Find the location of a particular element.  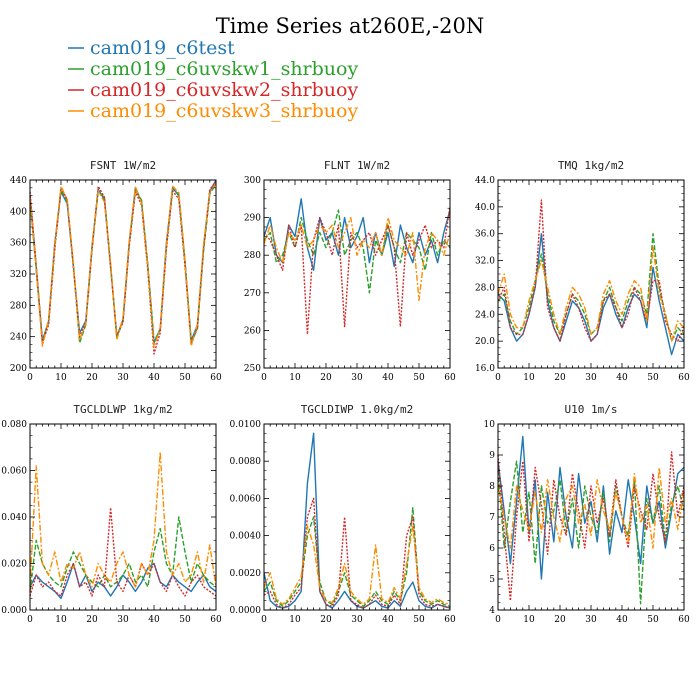

figure-title: Time Series at260E,-20N is located at coordinates (350, 26).